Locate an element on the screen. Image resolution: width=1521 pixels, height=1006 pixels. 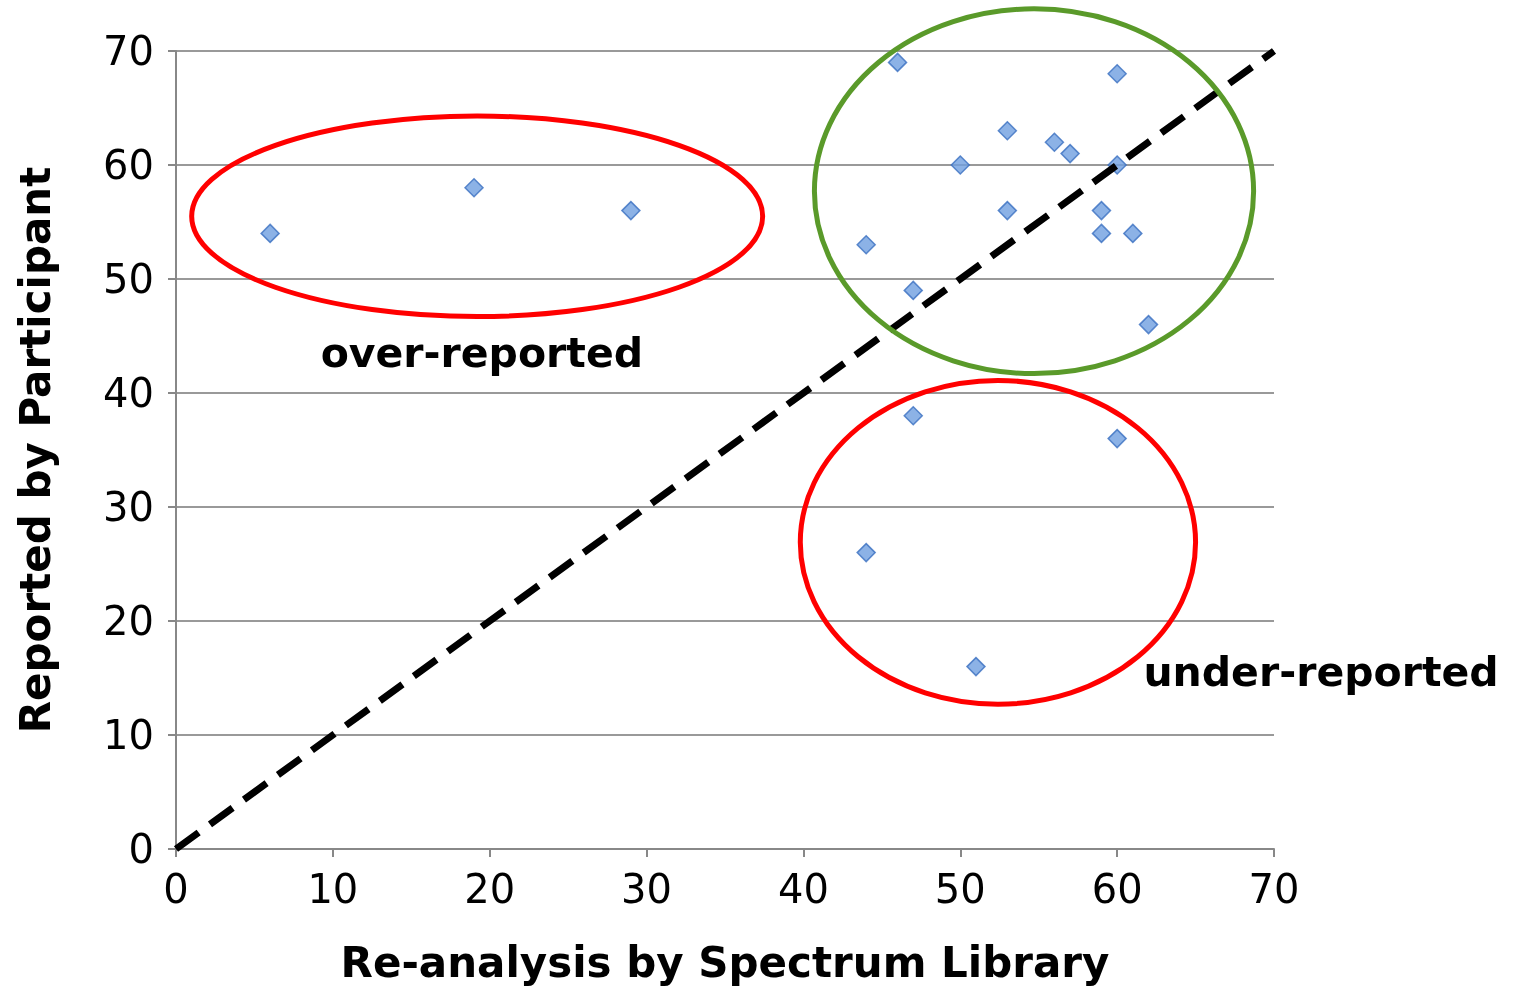
y-tick-label: 50 is located at coordinates (128, 279).